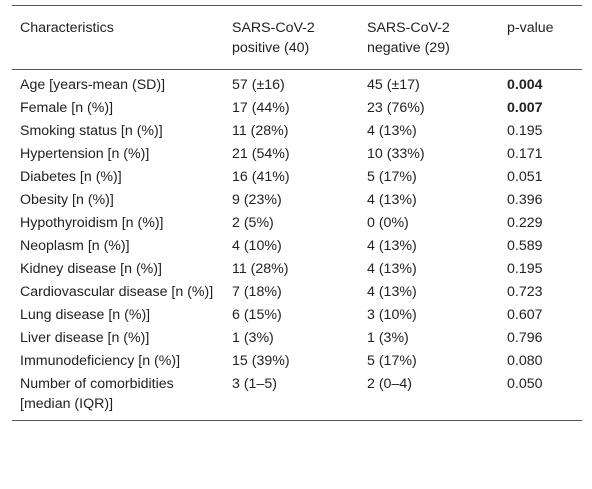  Describe the element at coordinates (257, 246) in the screenshot. I see `cell-sars-positive: 4 (10%)` at that location.